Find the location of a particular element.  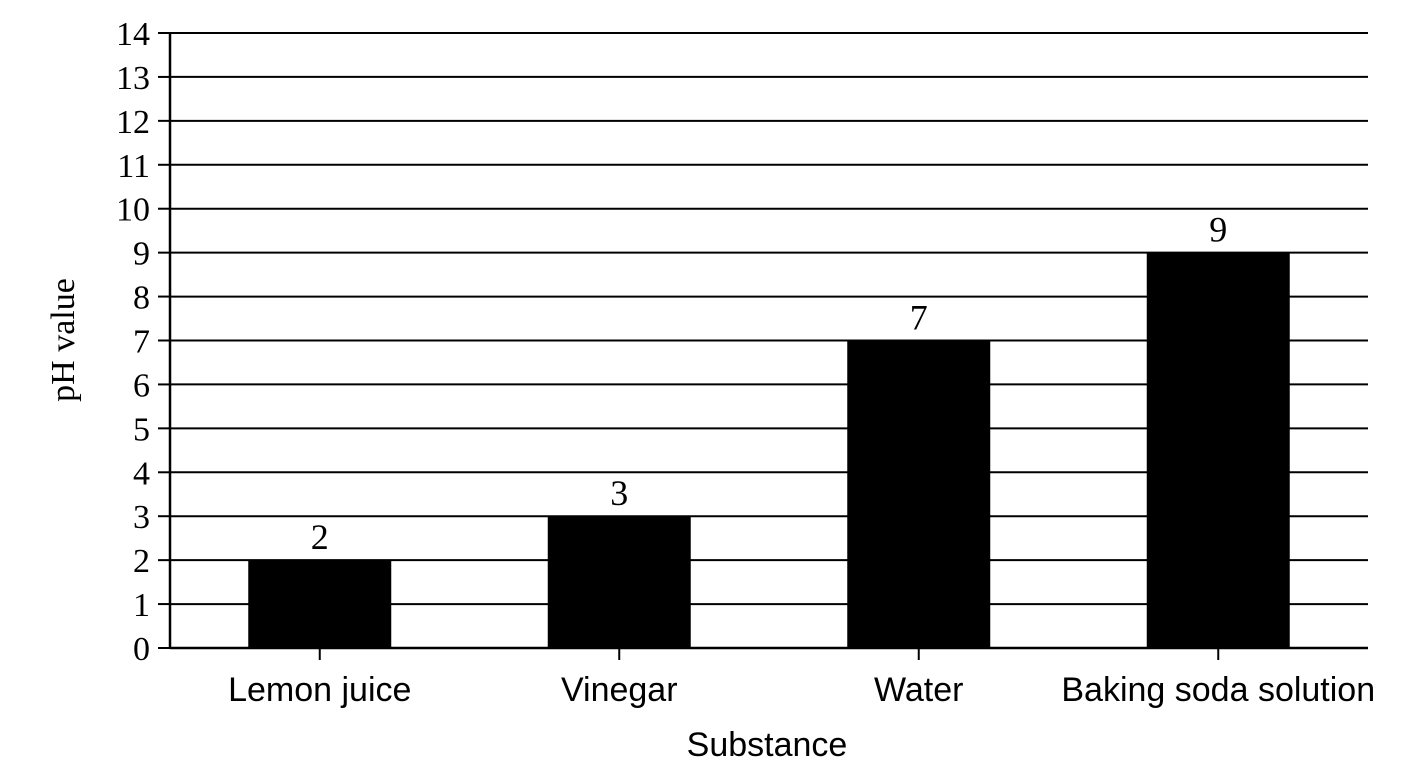

y-tick-label: 14 is located at coordinates (133, 34).